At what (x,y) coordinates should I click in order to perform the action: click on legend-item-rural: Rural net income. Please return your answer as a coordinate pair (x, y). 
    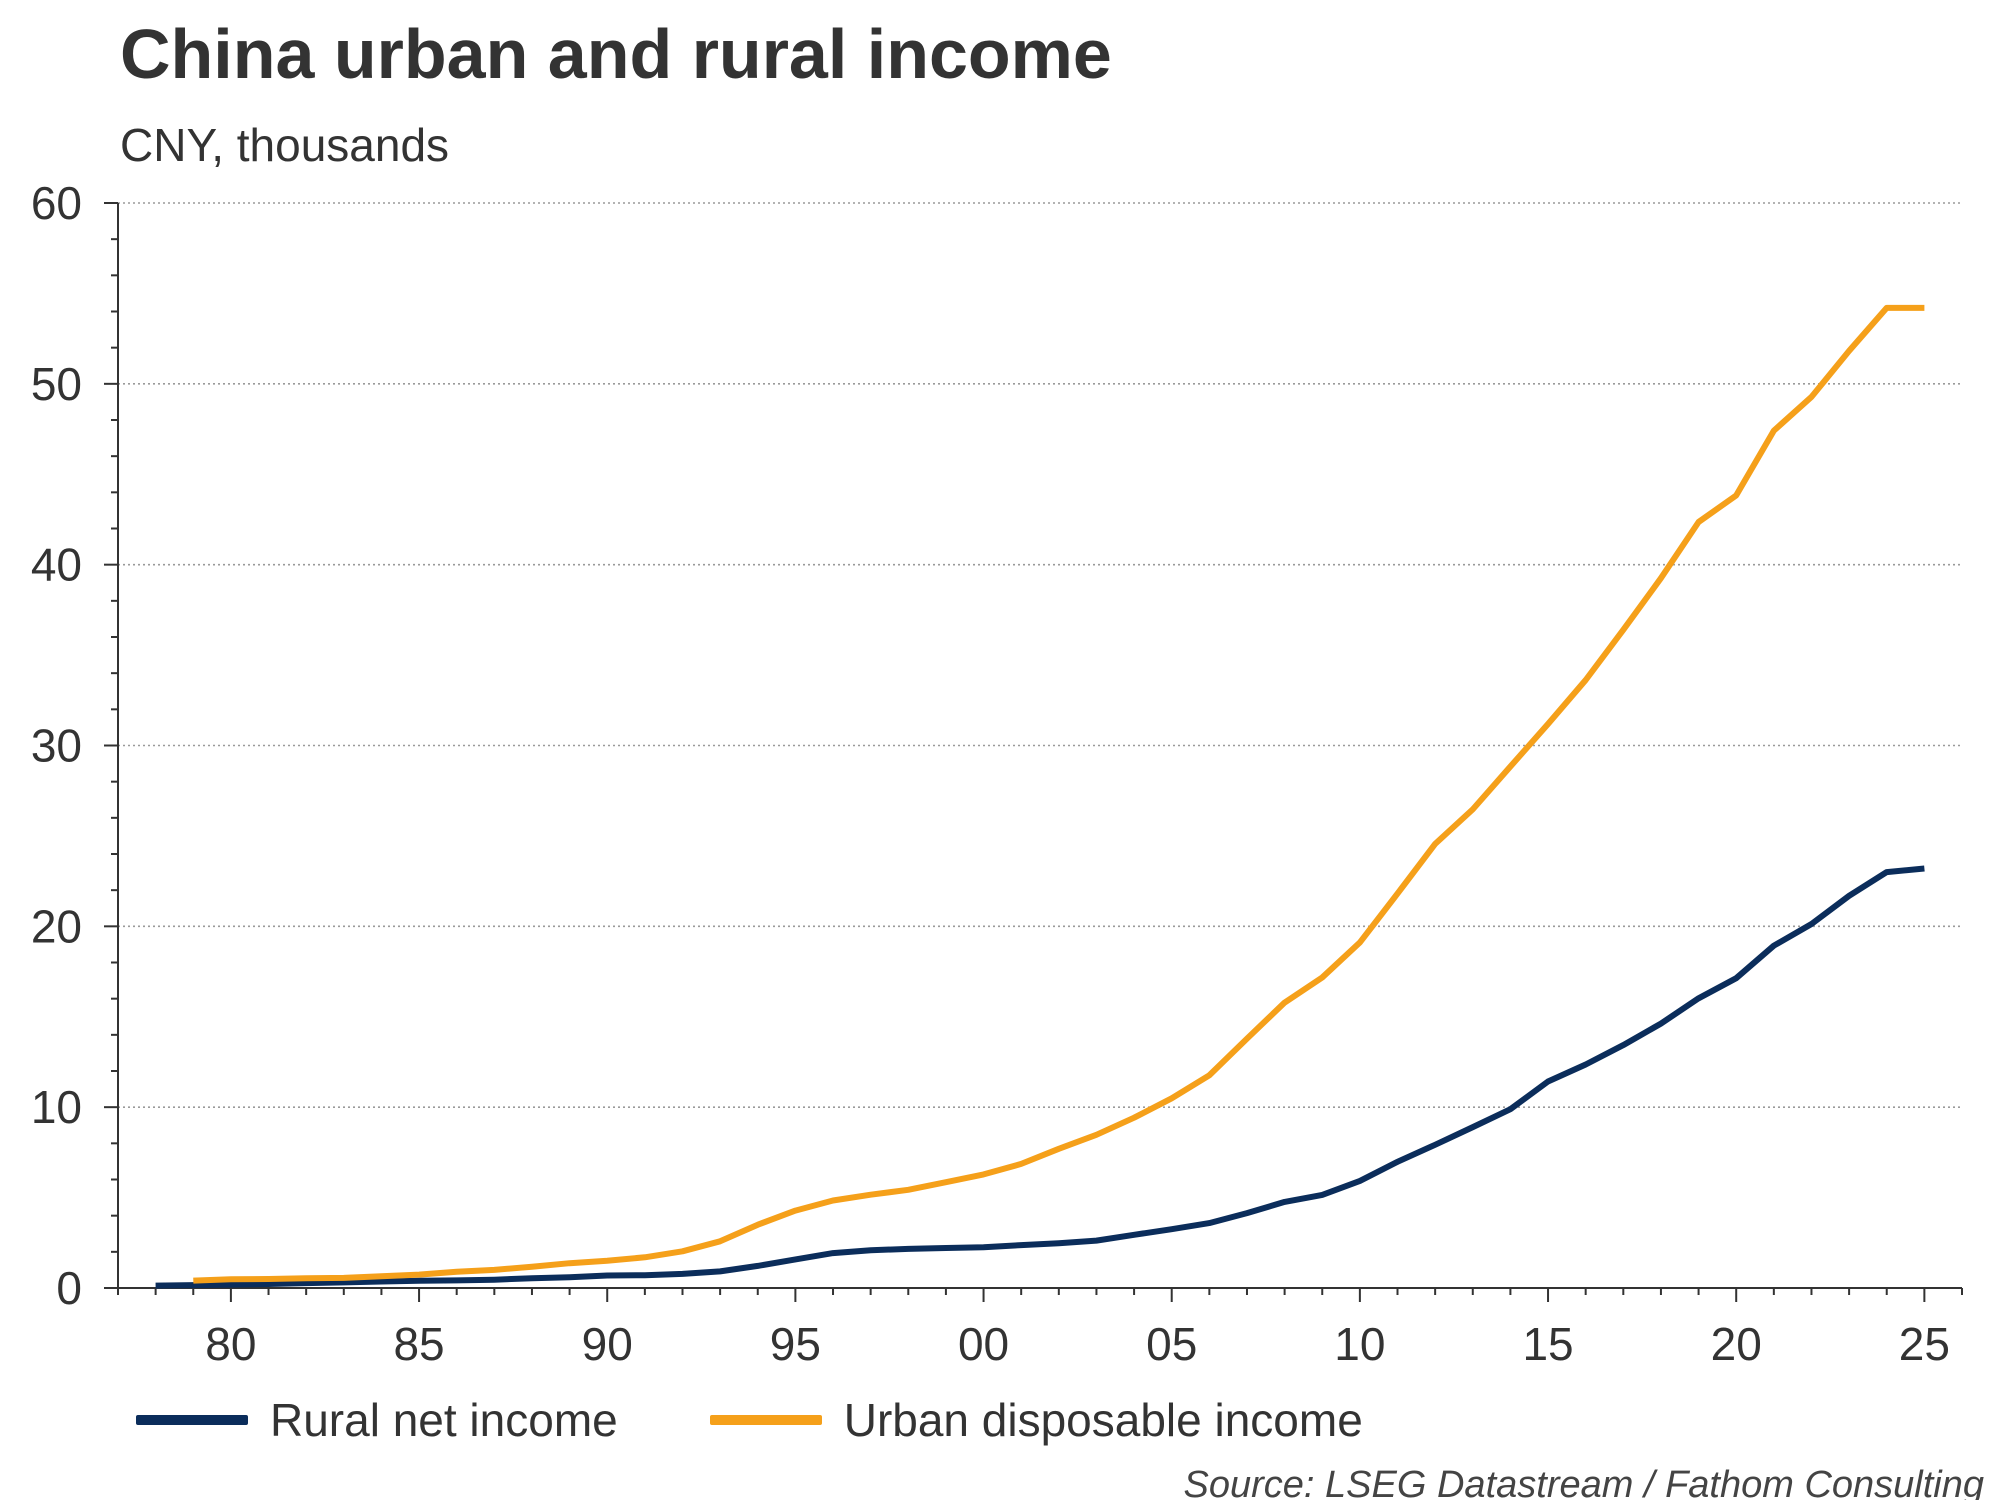
    Looking at the image, I should click on (377, 1420).